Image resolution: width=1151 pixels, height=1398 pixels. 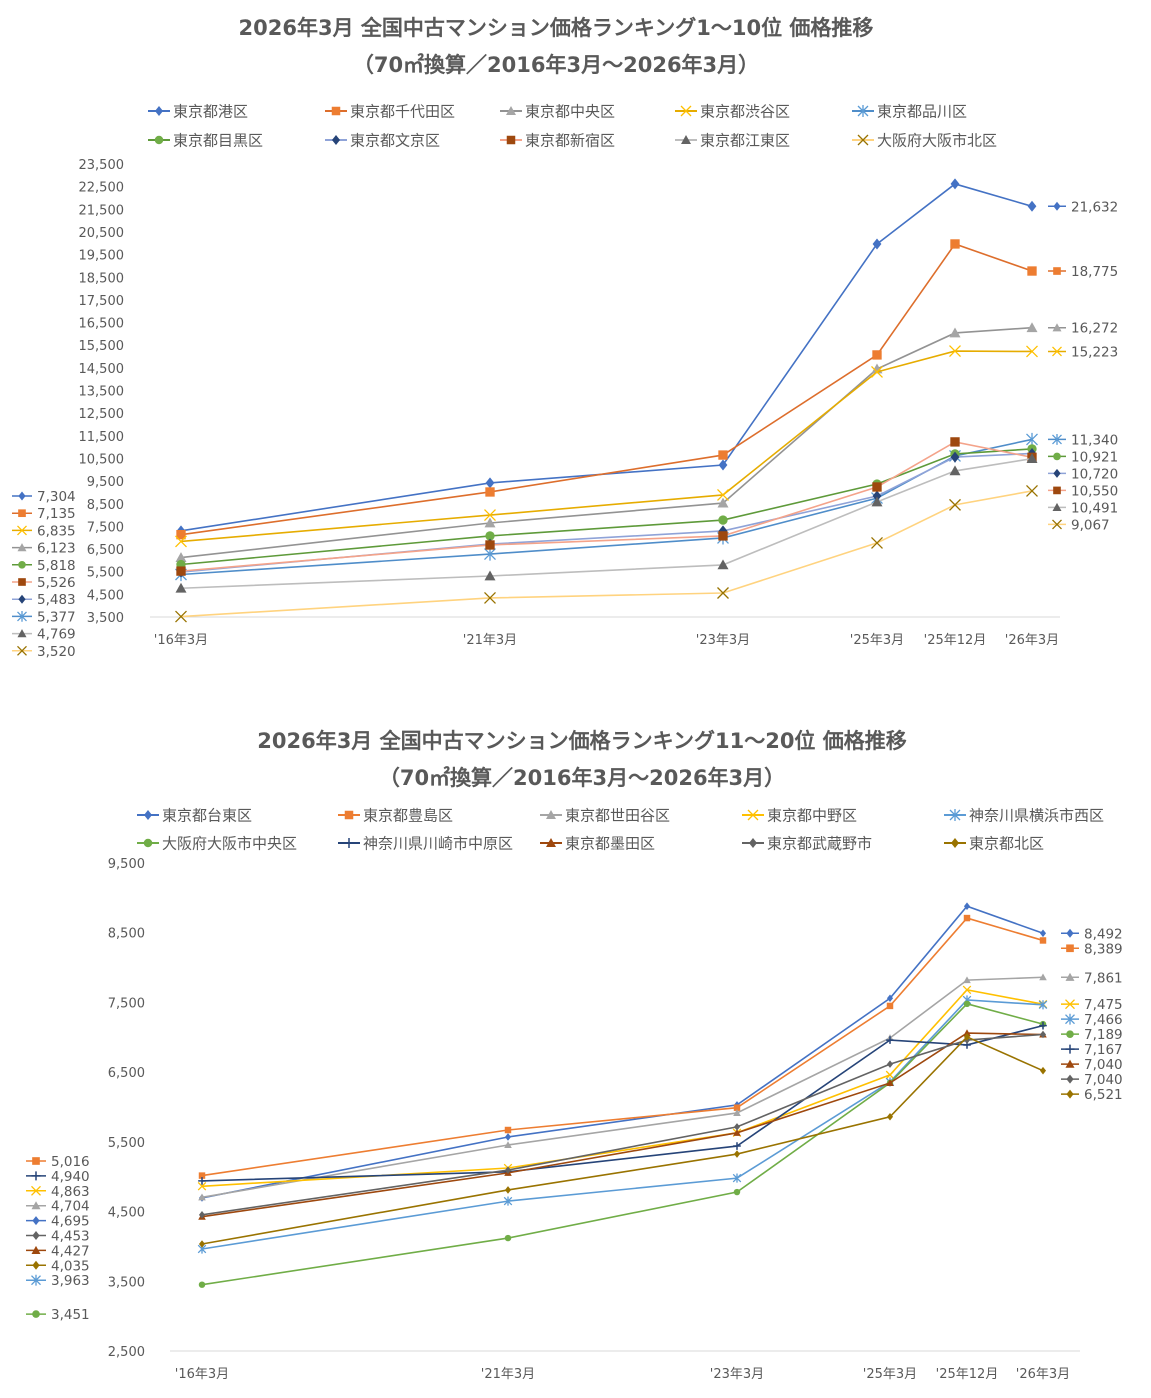 What do you see at coordinates (218, 141) in the screenshot?
I see `legend-label: 東京都目黒区` at bounding box center [218, 141].